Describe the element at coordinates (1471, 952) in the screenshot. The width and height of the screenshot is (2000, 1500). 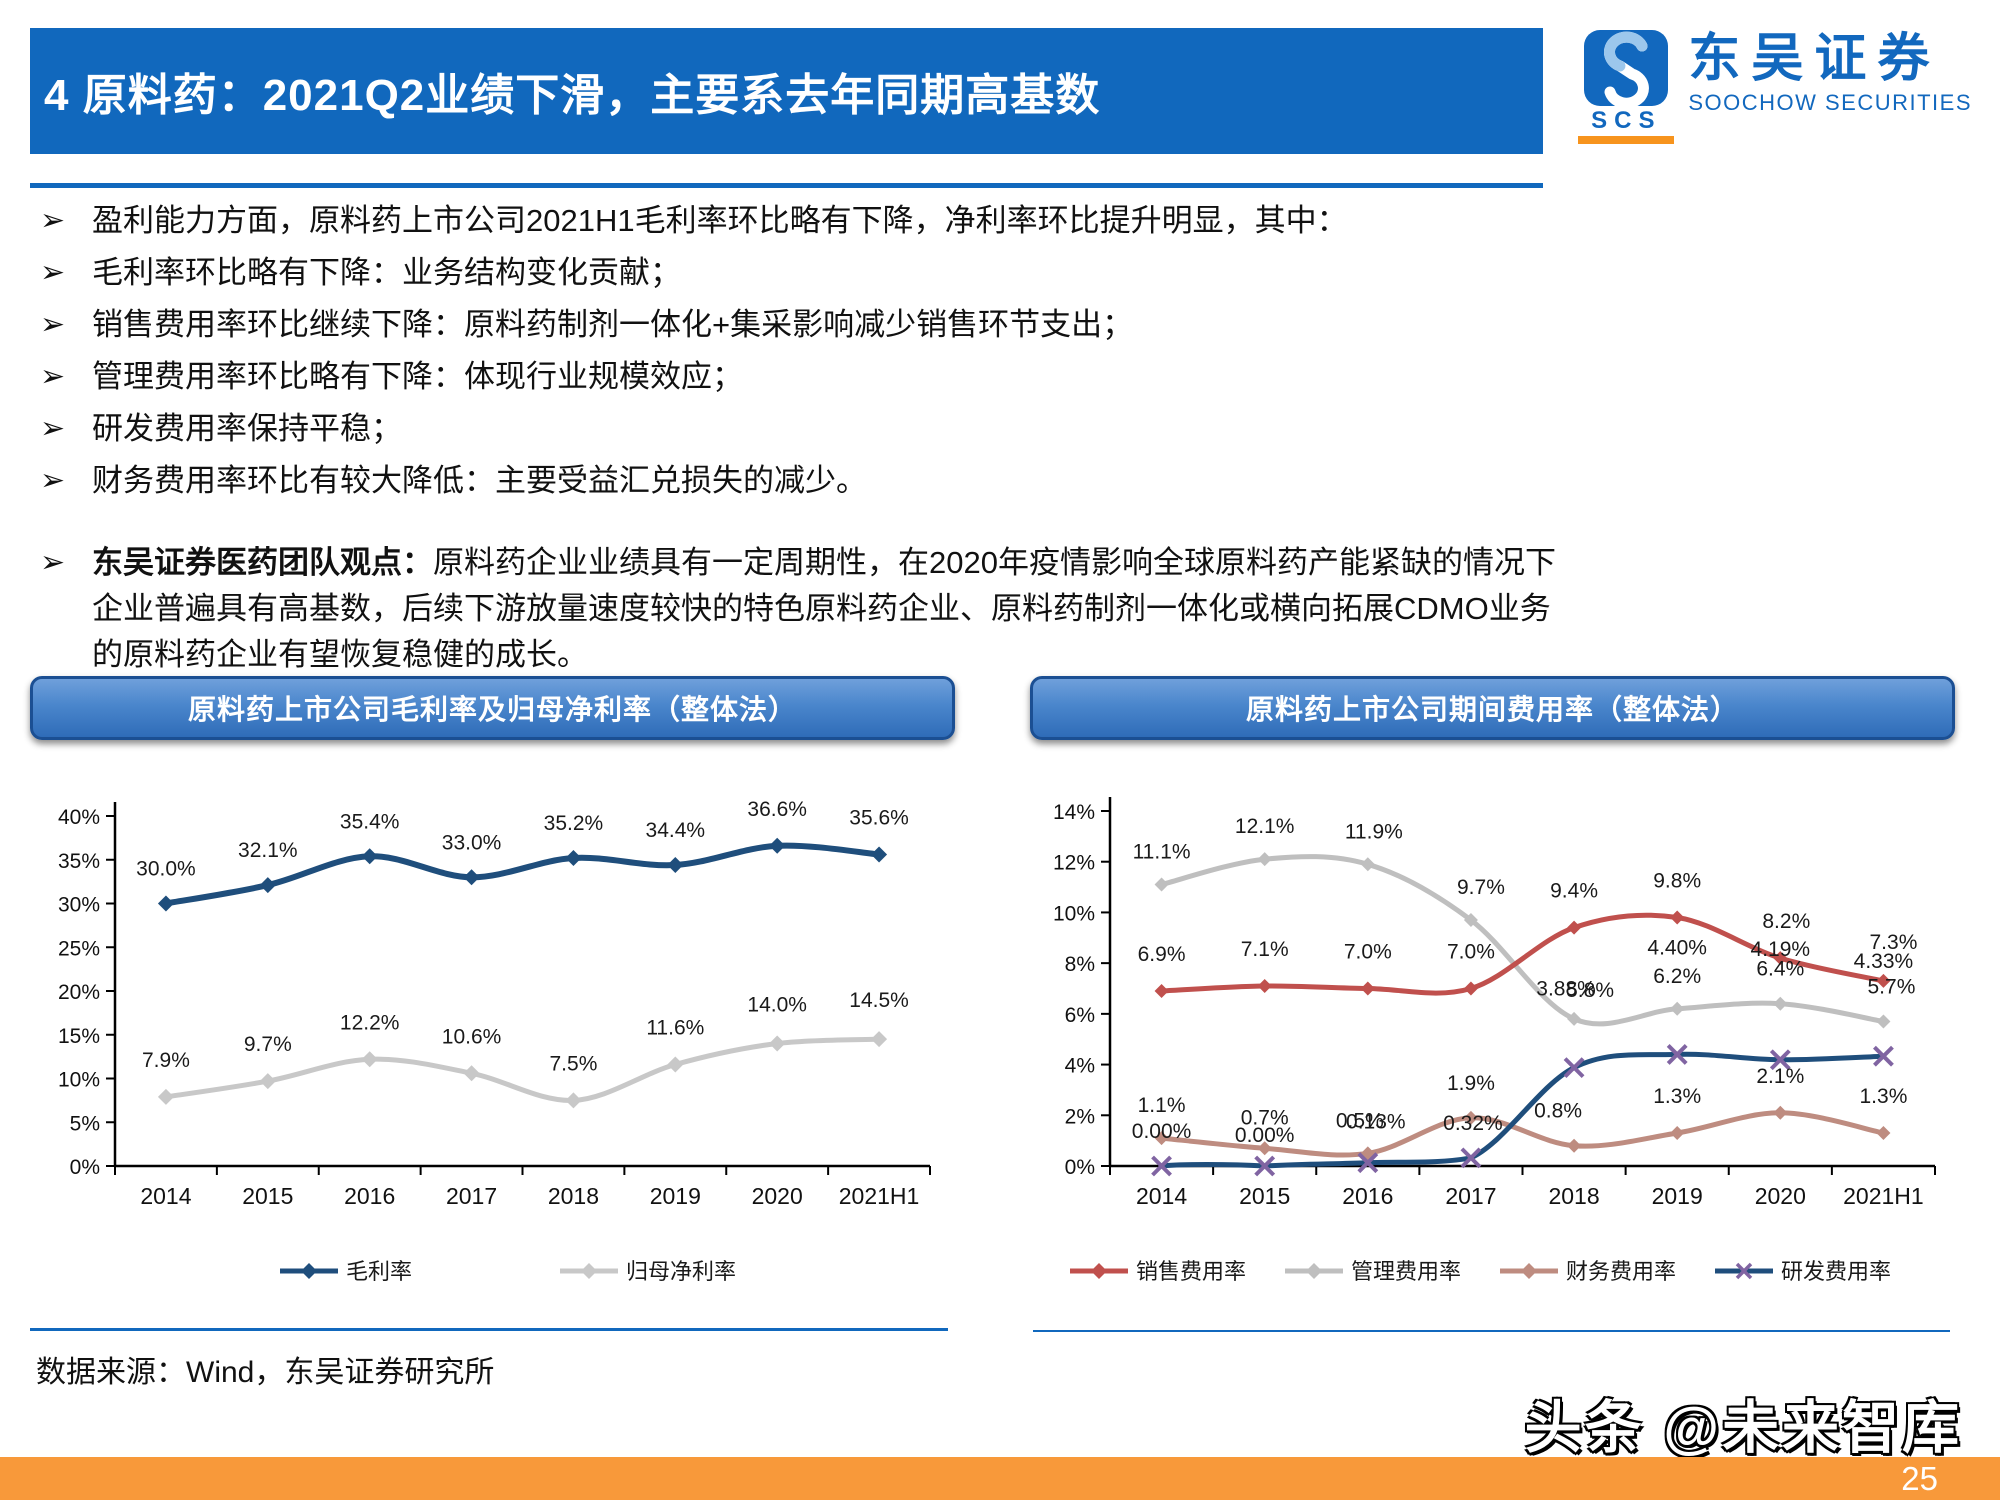
I see `svg-text: 7.0%` at that location.